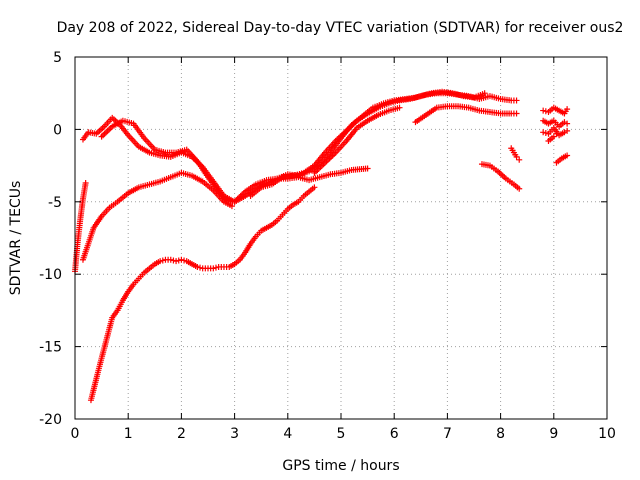  I want to click on x-tick-label: 2, so click(181, 434).